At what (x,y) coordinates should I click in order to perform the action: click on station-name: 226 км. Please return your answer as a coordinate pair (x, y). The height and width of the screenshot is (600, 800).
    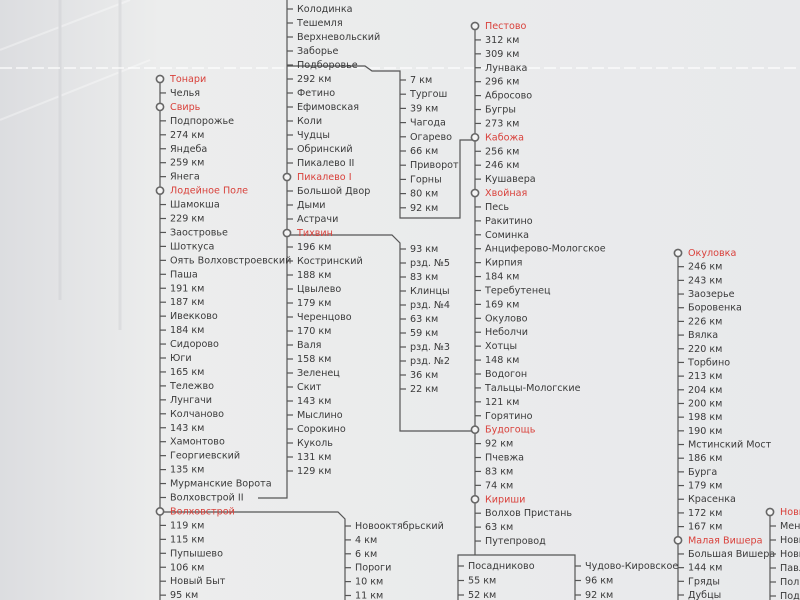
    Looking at the image, I should click on (705, 321).